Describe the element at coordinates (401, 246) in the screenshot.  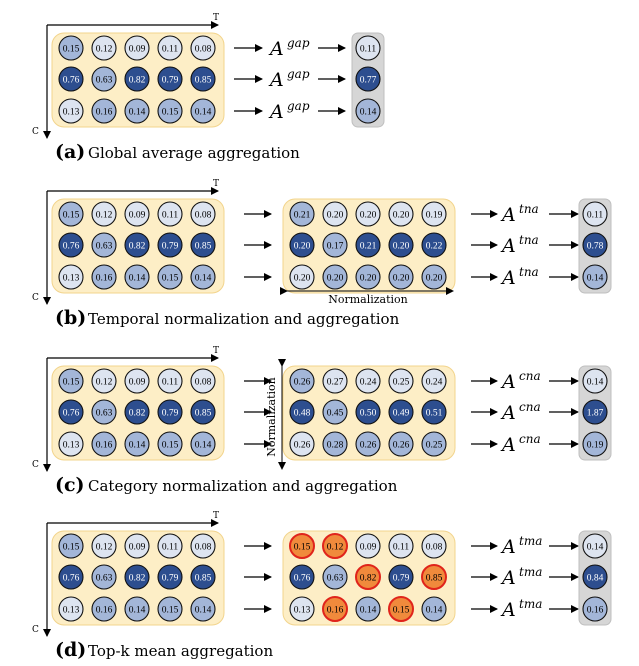
I see `panel-tna-middle-cell-1-3-label: 0.20` at that location.